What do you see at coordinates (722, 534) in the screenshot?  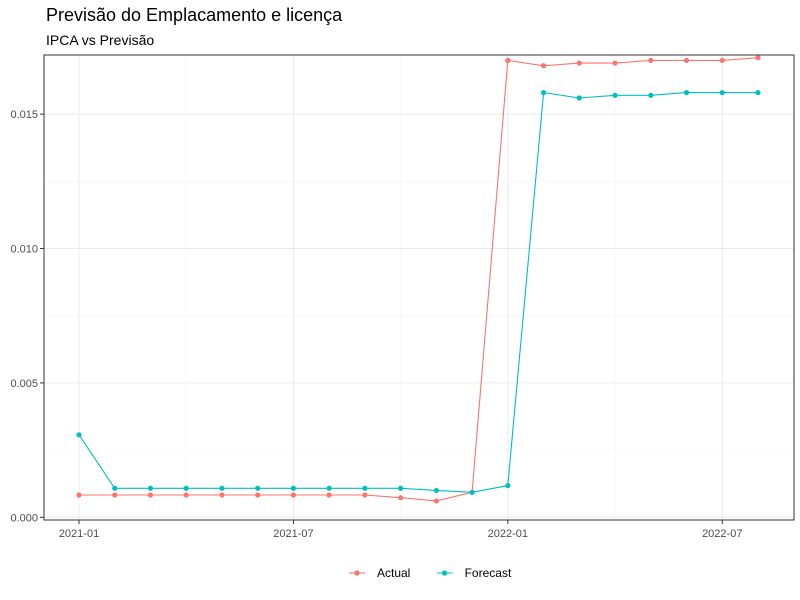 I see `x-tick-label: 2022-07` at bounding box center [722, 534].